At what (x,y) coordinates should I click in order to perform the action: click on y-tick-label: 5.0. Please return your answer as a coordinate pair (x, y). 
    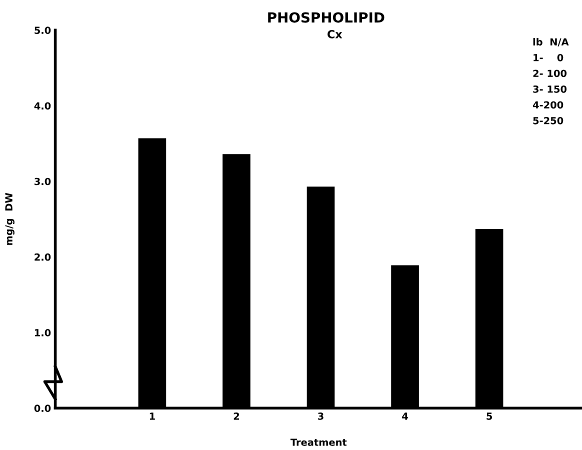
    Looking at the image, I should click on (42, 30).